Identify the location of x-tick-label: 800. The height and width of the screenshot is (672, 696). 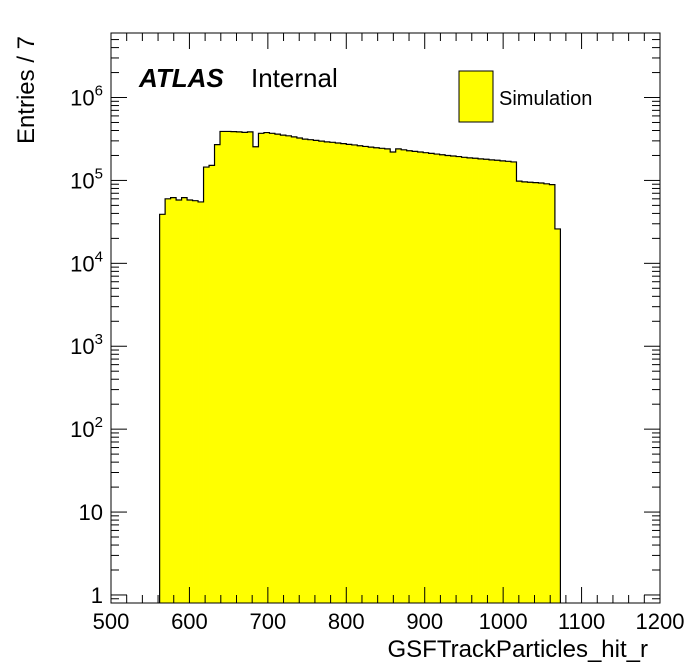
(346, 621).